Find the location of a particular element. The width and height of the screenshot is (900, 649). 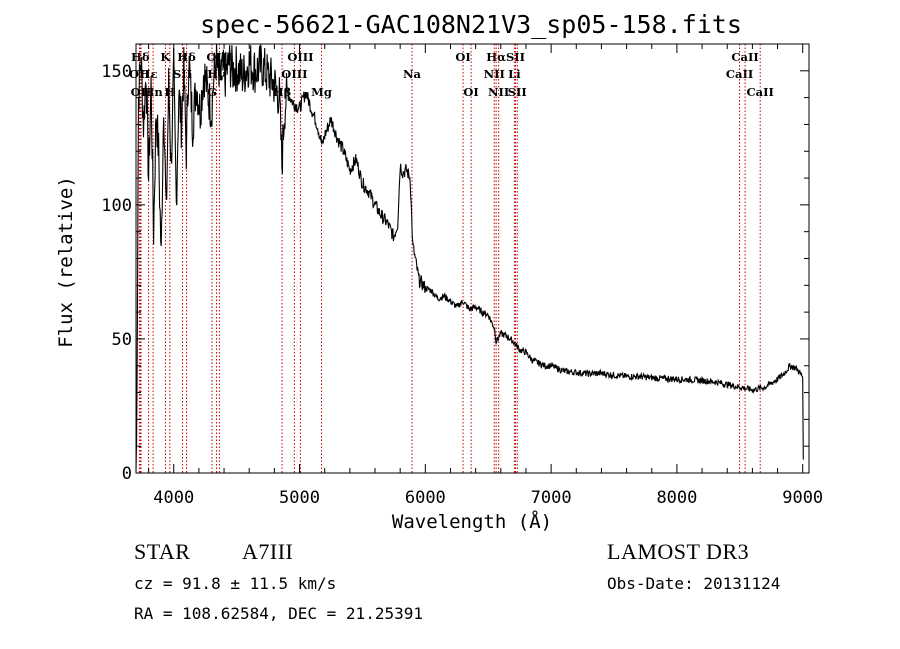

y-tick-label: 0 is located at coordinates (127, 474).